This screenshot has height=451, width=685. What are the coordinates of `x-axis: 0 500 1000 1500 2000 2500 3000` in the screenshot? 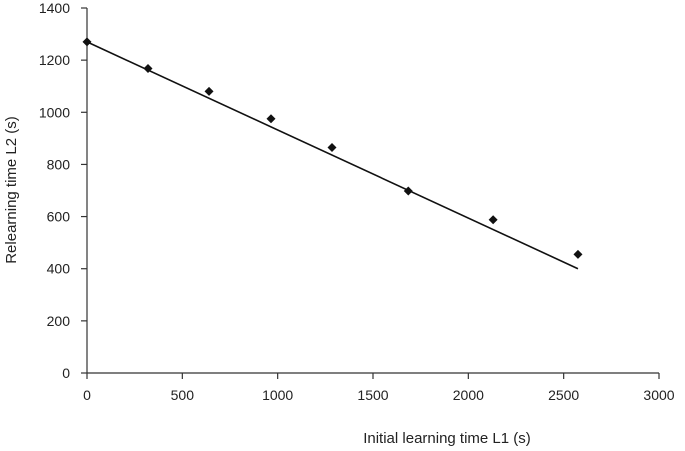 It's located at (379, 387).